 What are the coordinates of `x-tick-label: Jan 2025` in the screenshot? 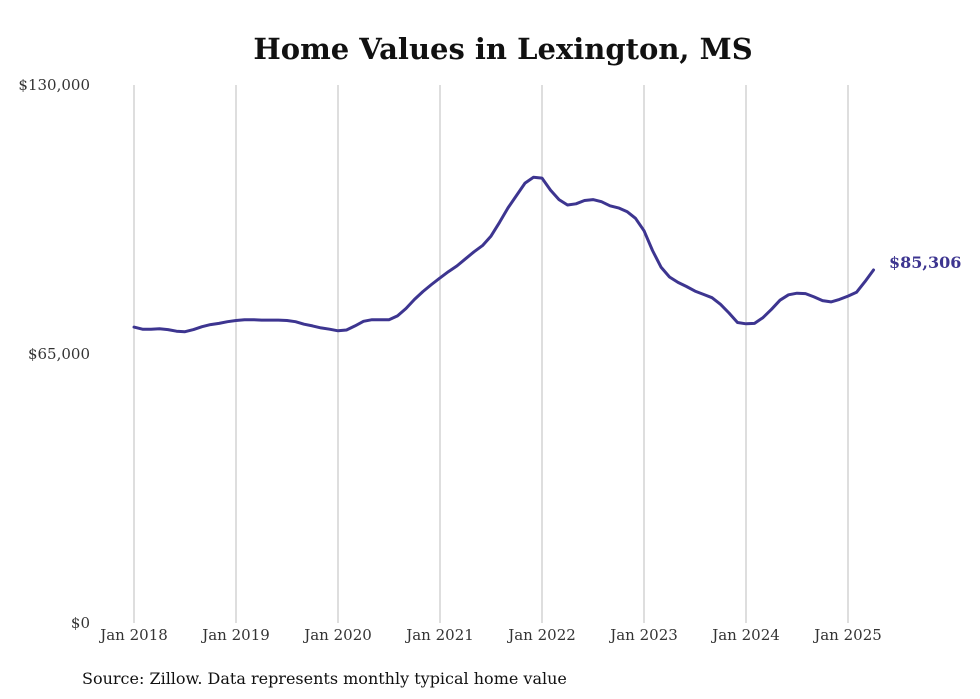 It's located at (847, 635).